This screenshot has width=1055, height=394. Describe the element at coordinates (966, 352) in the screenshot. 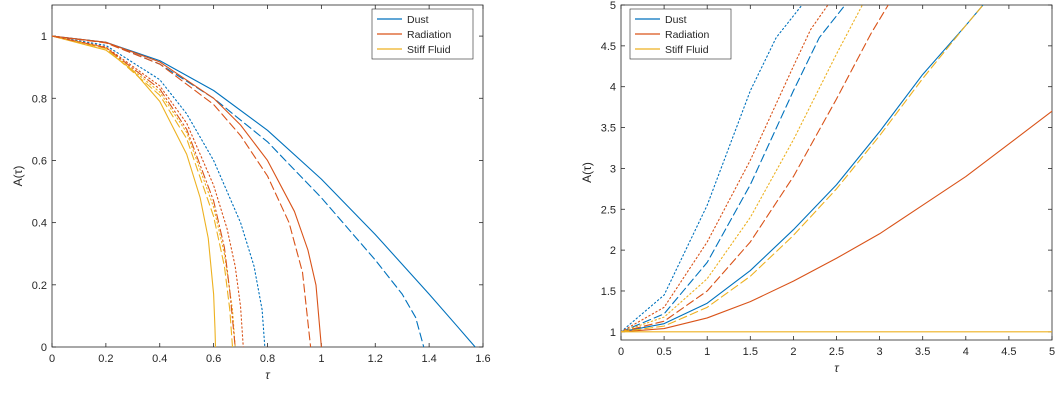

I see `x-tick-label: 4` at that location.